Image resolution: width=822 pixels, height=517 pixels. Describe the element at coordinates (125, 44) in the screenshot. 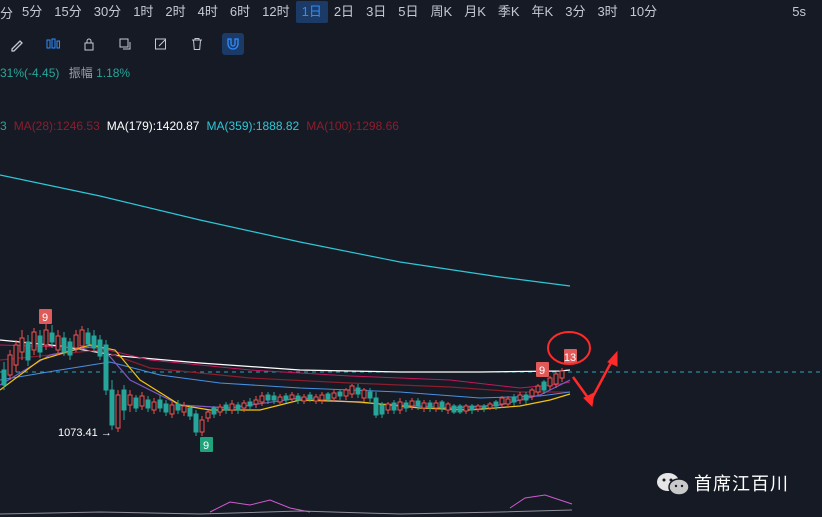

I see `copy-icon` at that location.